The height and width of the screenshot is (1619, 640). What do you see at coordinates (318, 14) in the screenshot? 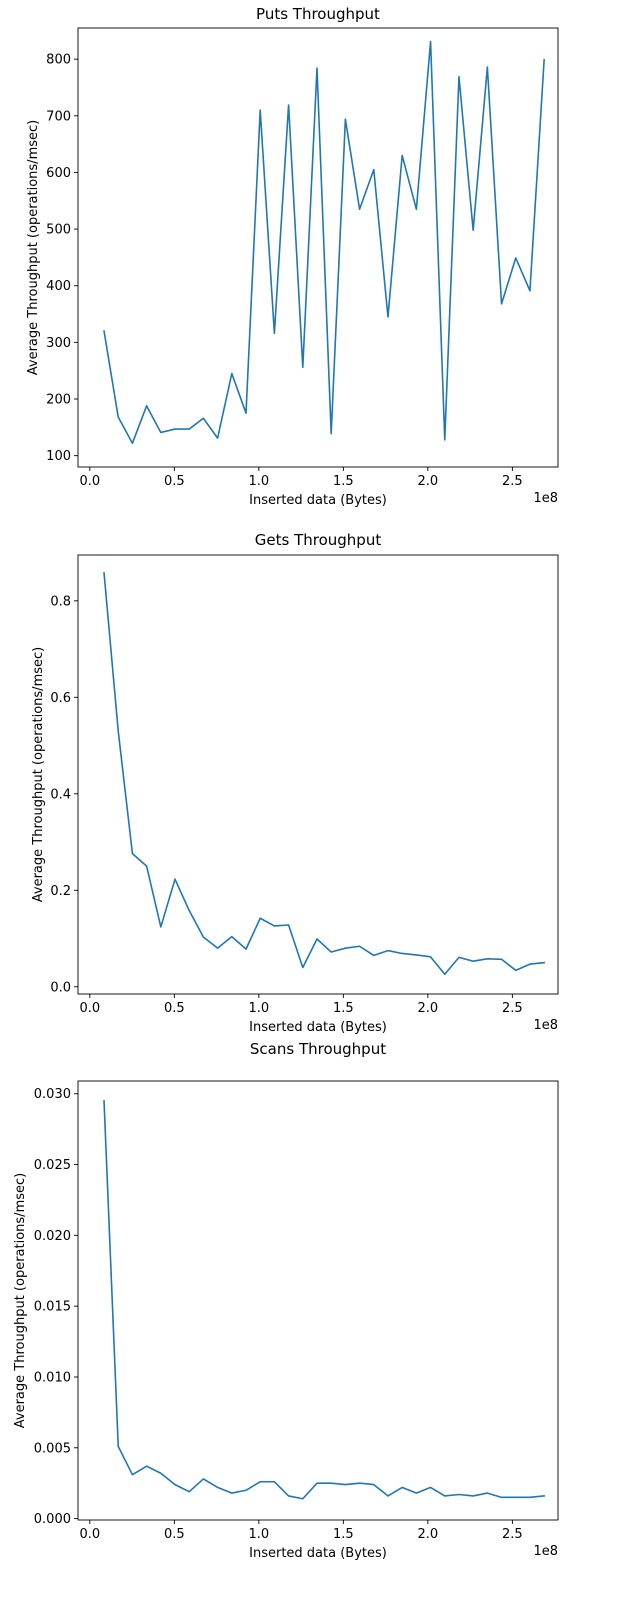
I see `chart-title: Puts Throughput` at bounding box center [318, 14].